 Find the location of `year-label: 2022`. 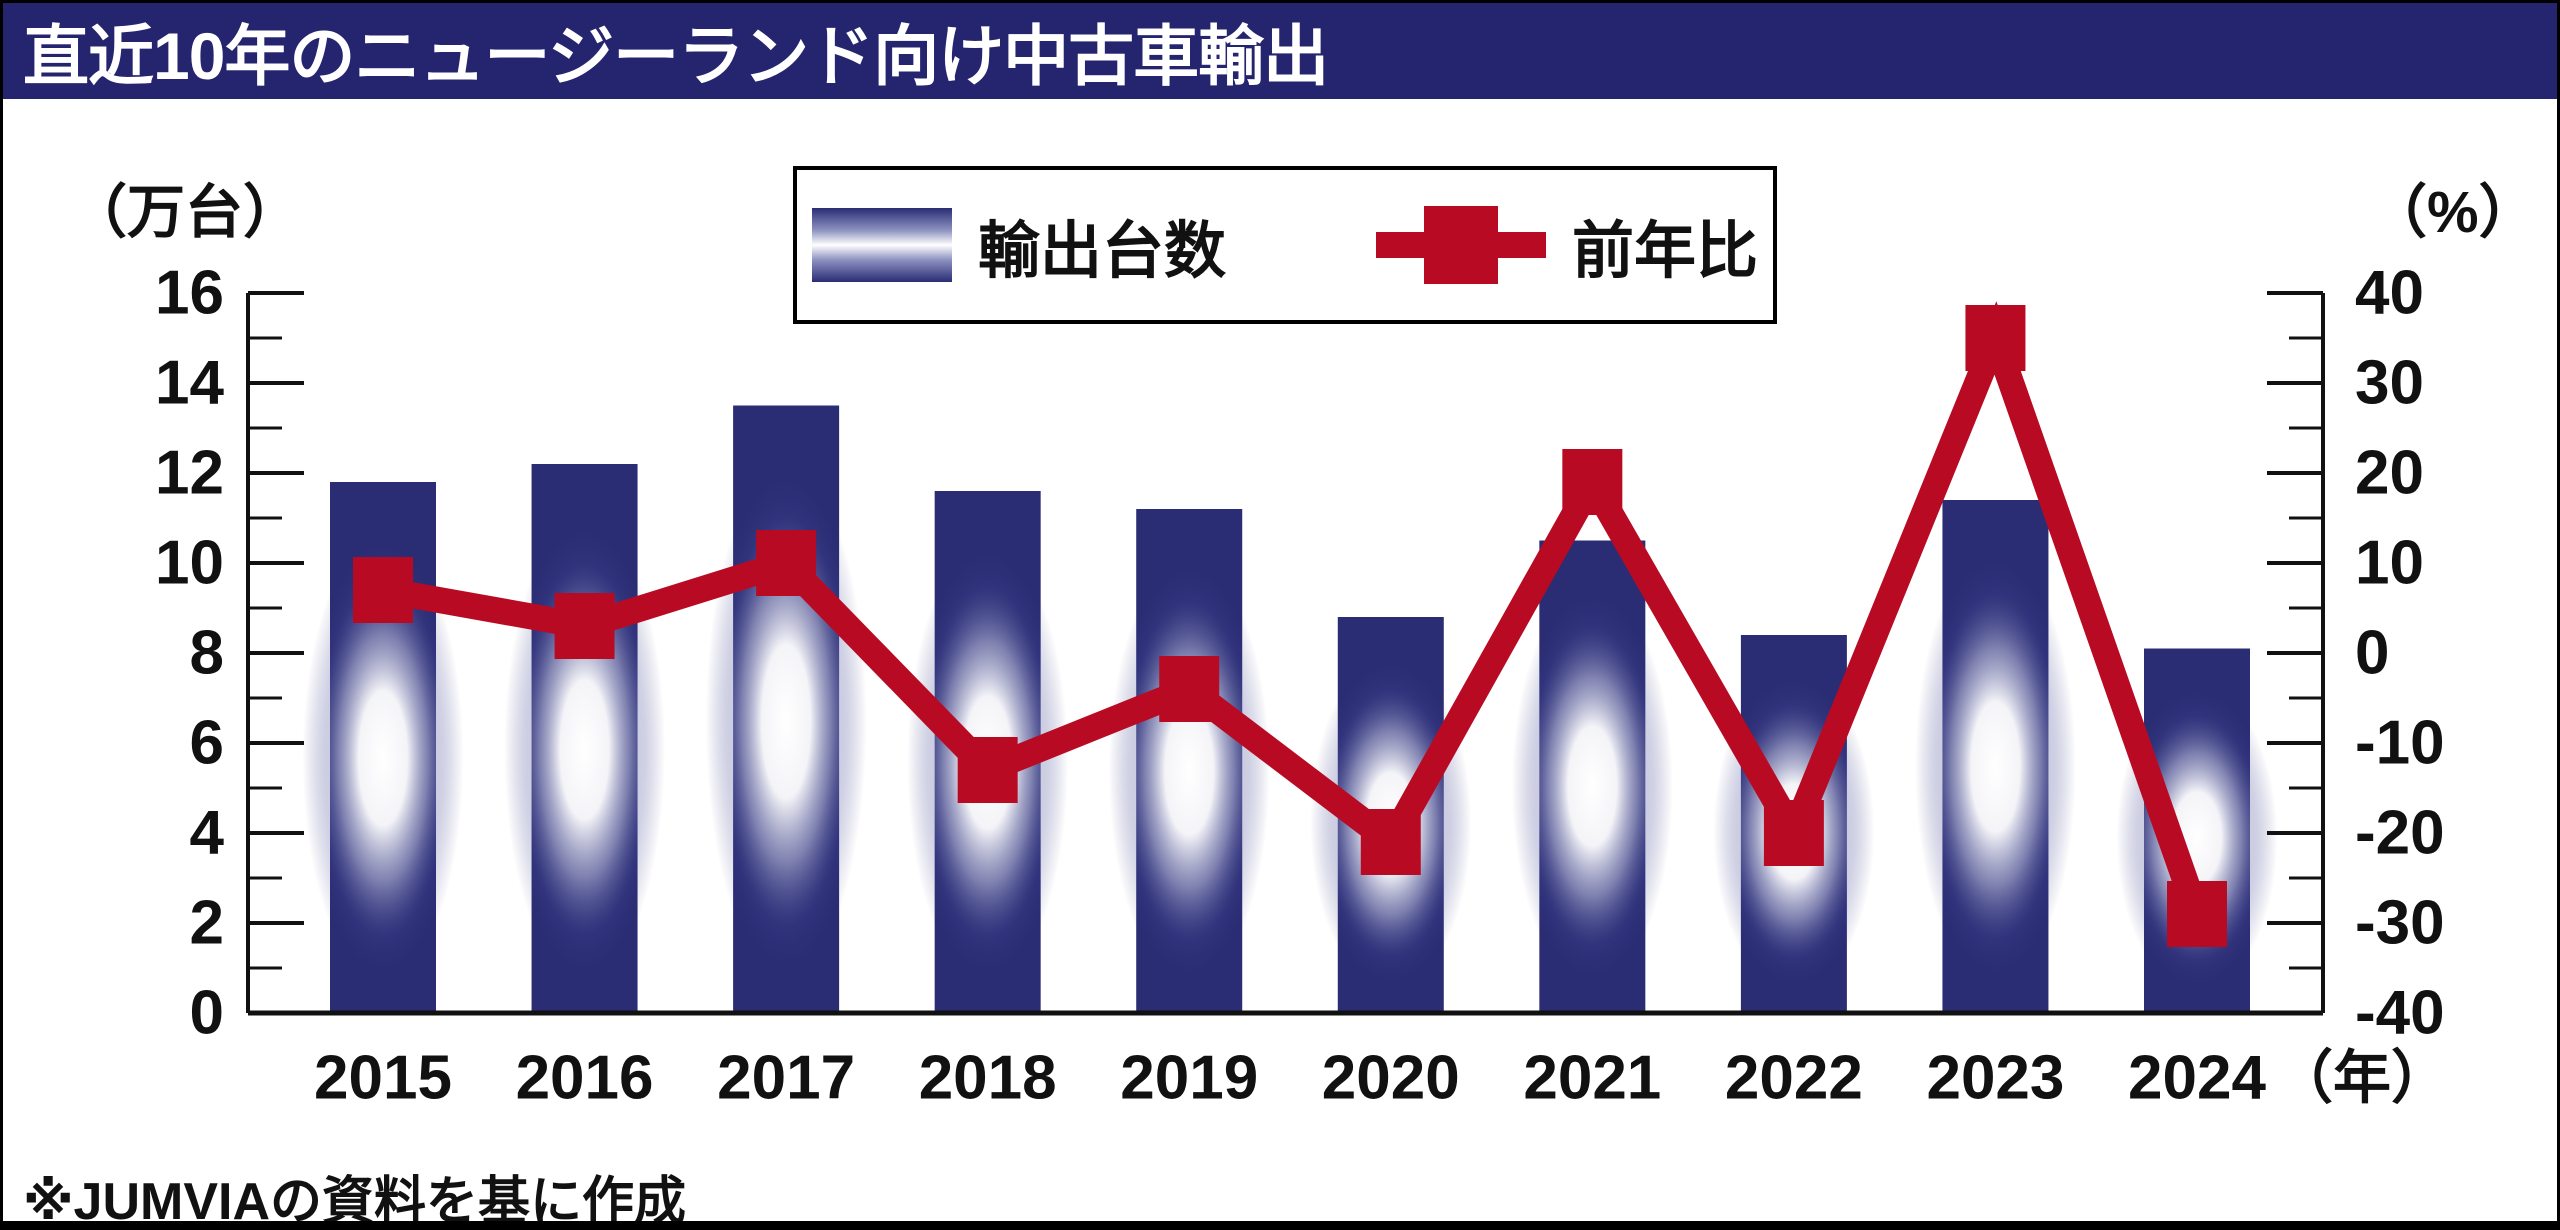

year-label: 2022 is located at coordinates (1794, 1078).